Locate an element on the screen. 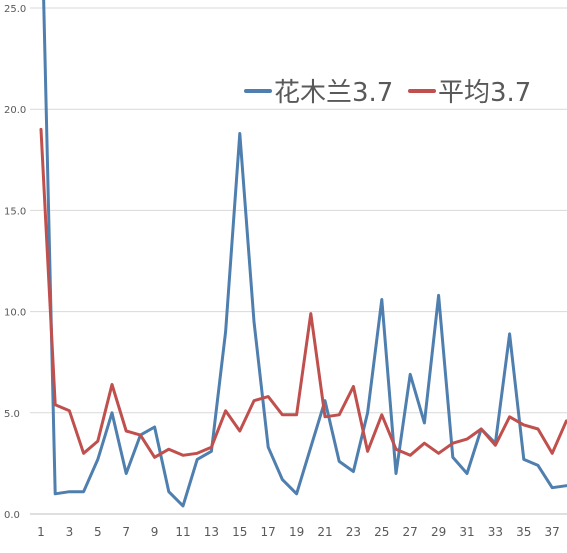  legend: 花木兰3.7 平均3.7 is located at coordinates (387, 93).